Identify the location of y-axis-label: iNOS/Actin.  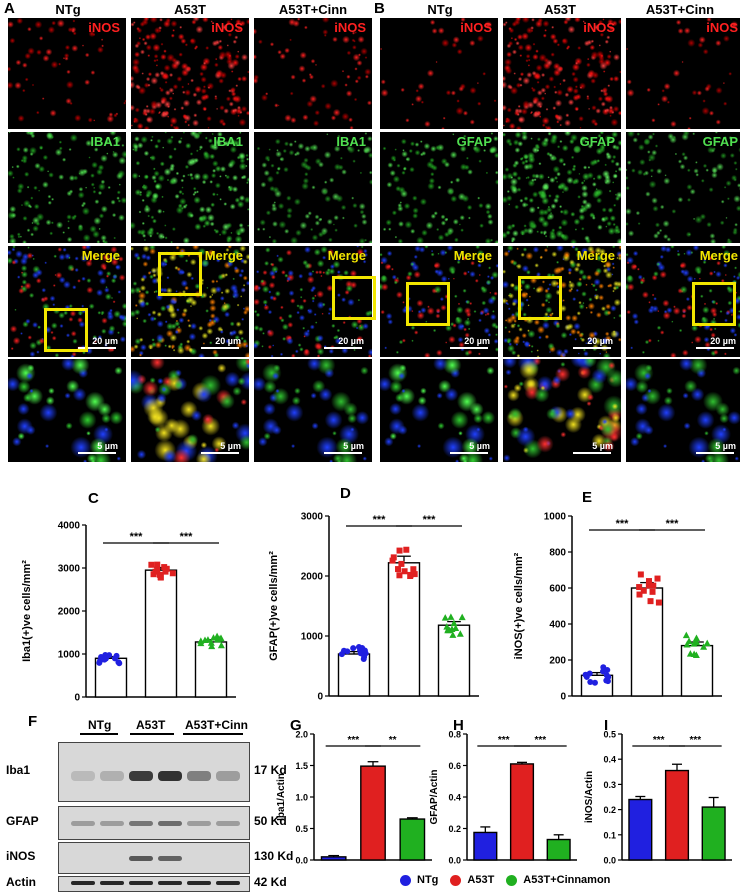
(589, 797).